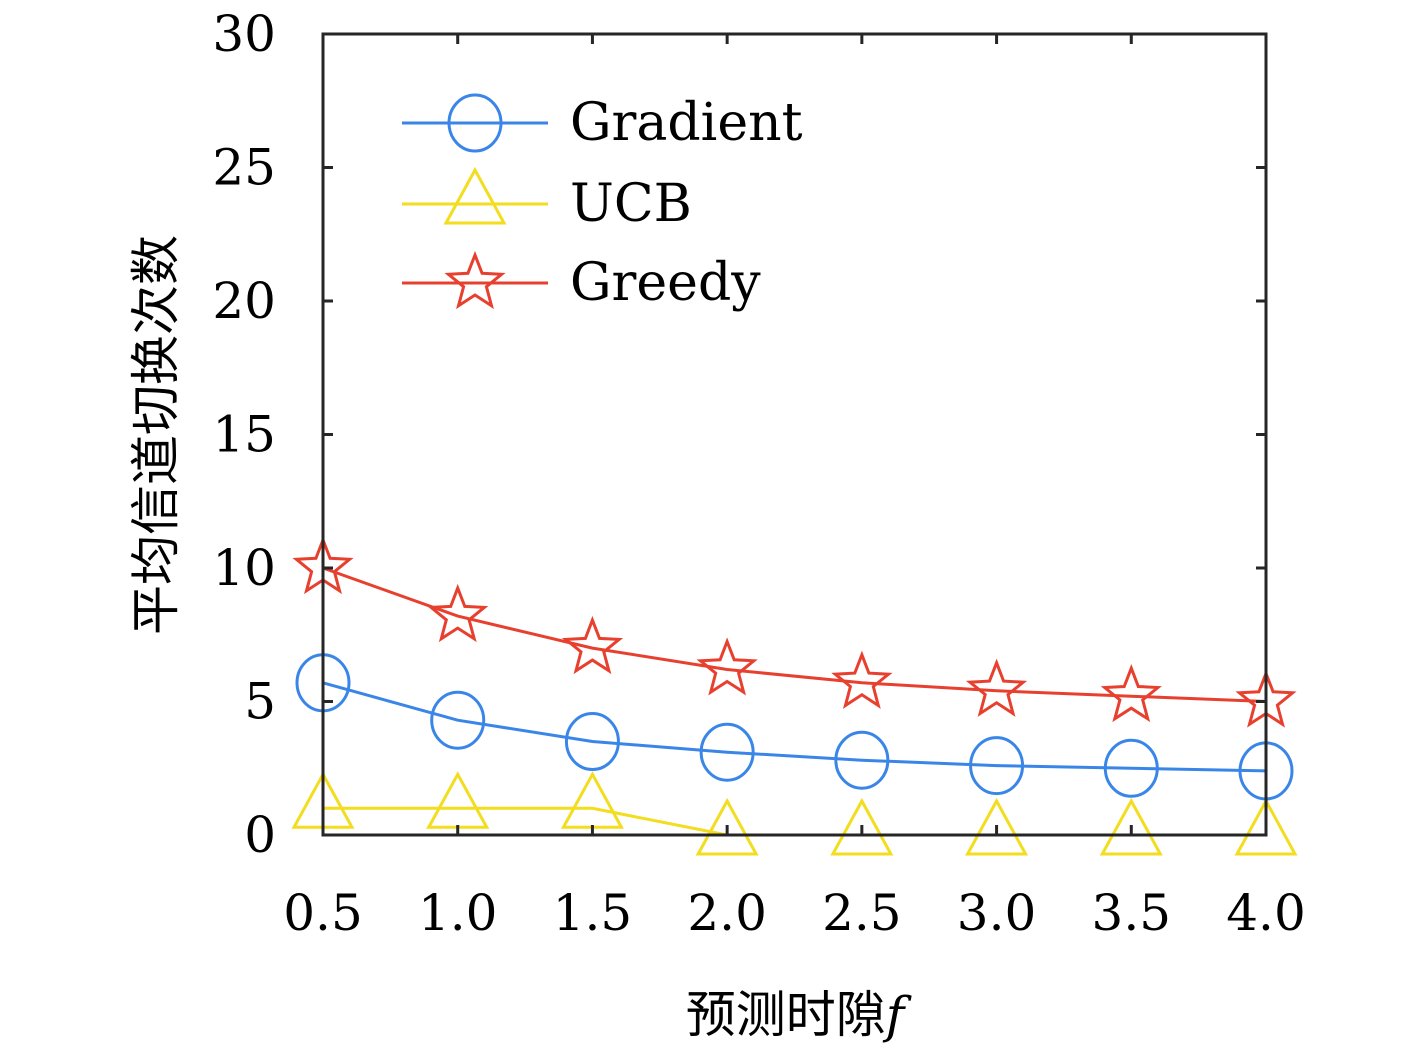  I want to click on y-tick-label: 10, so click(244, 568).